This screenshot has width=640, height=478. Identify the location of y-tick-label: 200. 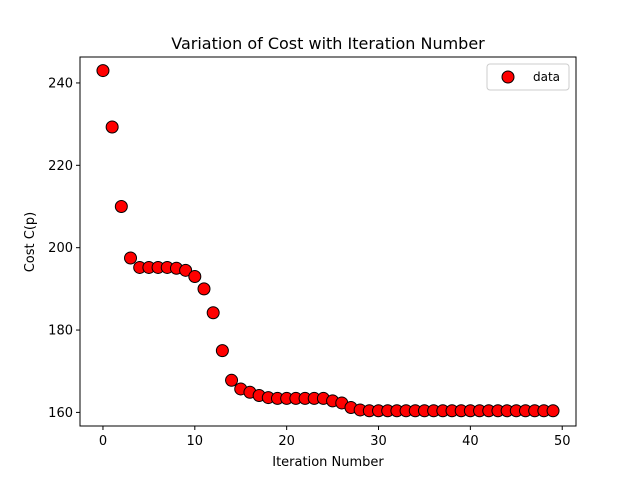
(60, 248).